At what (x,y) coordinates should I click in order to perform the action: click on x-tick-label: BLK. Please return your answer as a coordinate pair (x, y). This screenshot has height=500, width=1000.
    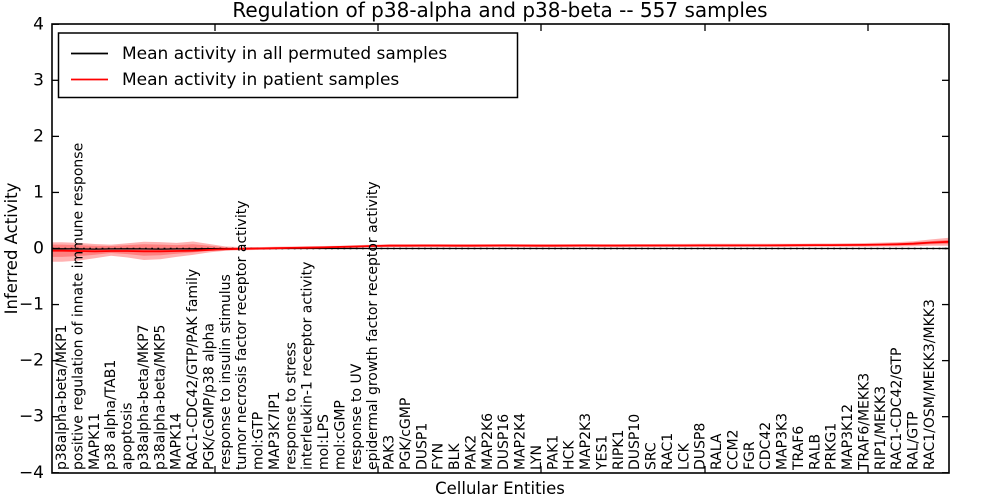
    Looking at the image, I should click on (455, 456).